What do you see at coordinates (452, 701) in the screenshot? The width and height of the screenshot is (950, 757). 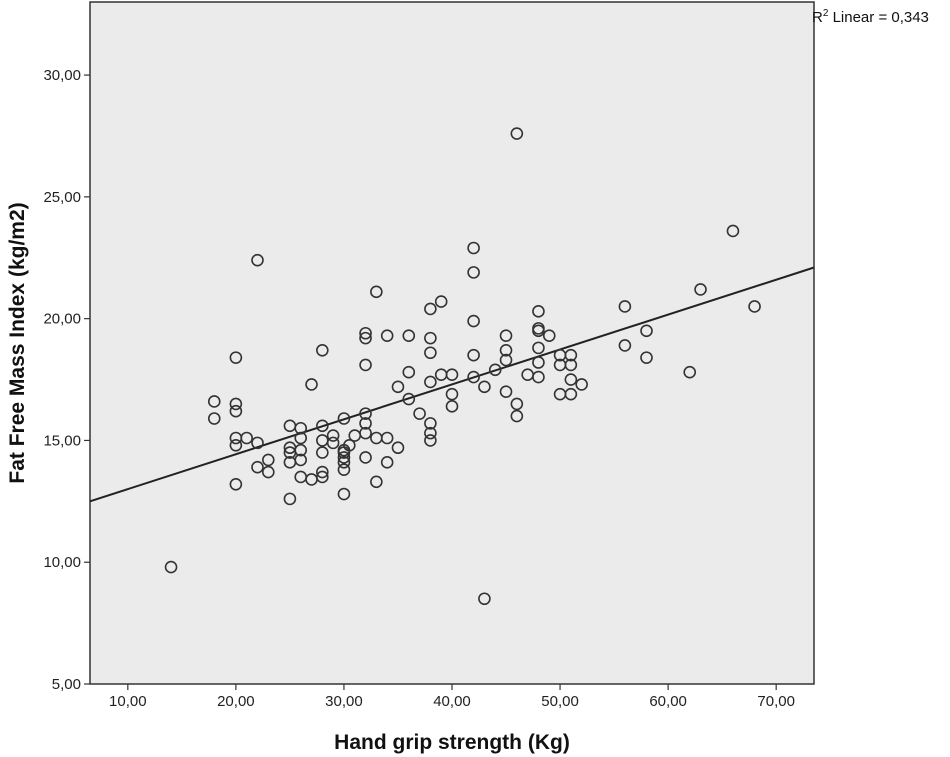 I see `x-tick-label: 40,00` at bounding box center [452, 701].